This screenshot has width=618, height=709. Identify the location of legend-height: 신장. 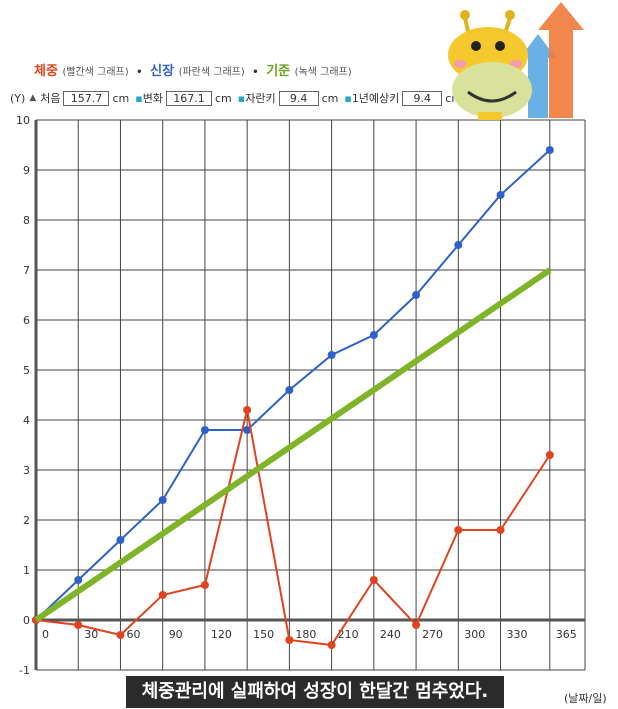
(162, 71).